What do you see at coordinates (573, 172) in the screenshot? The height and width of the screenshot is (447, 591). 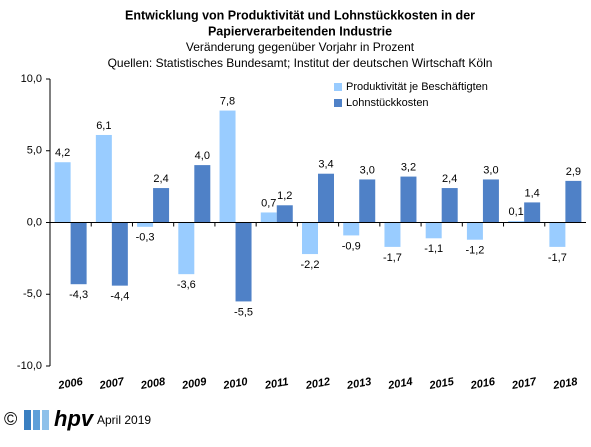 I see `value-label: 2,9` at bounding box center [573, 172].